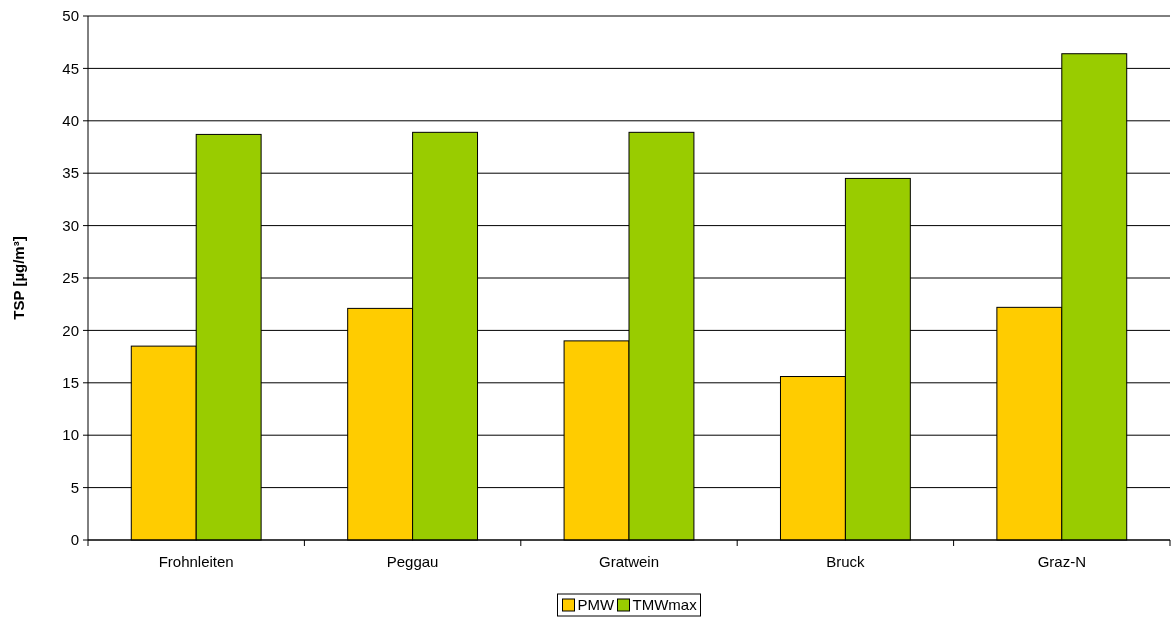 The width and height of the screenshot is (1174, 634). What do you see at coordinates (1061, 561) in the screenshot?
I see `x-tick-label: Graz-N` at bounding box center [1061, 561].